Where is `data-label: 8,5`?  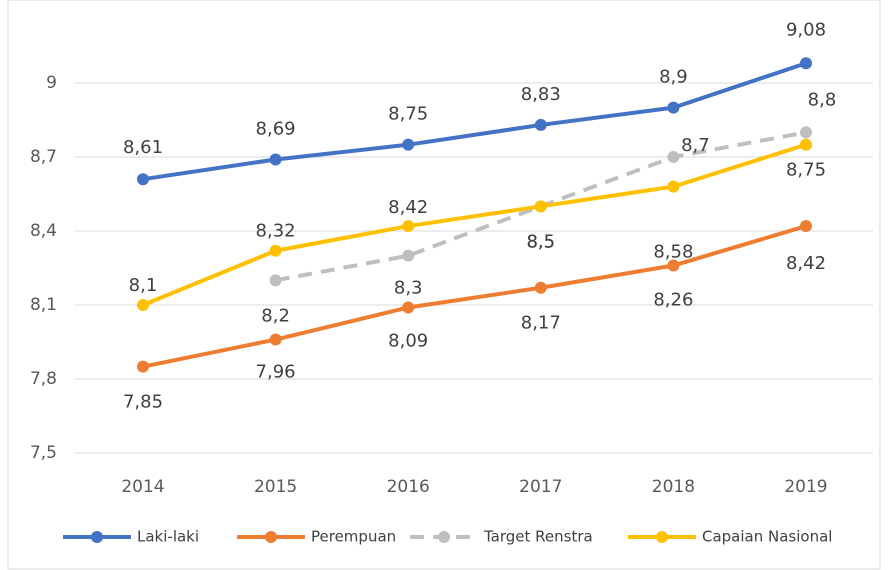 data-label: 8,5 is located at coordinates (540, 241).